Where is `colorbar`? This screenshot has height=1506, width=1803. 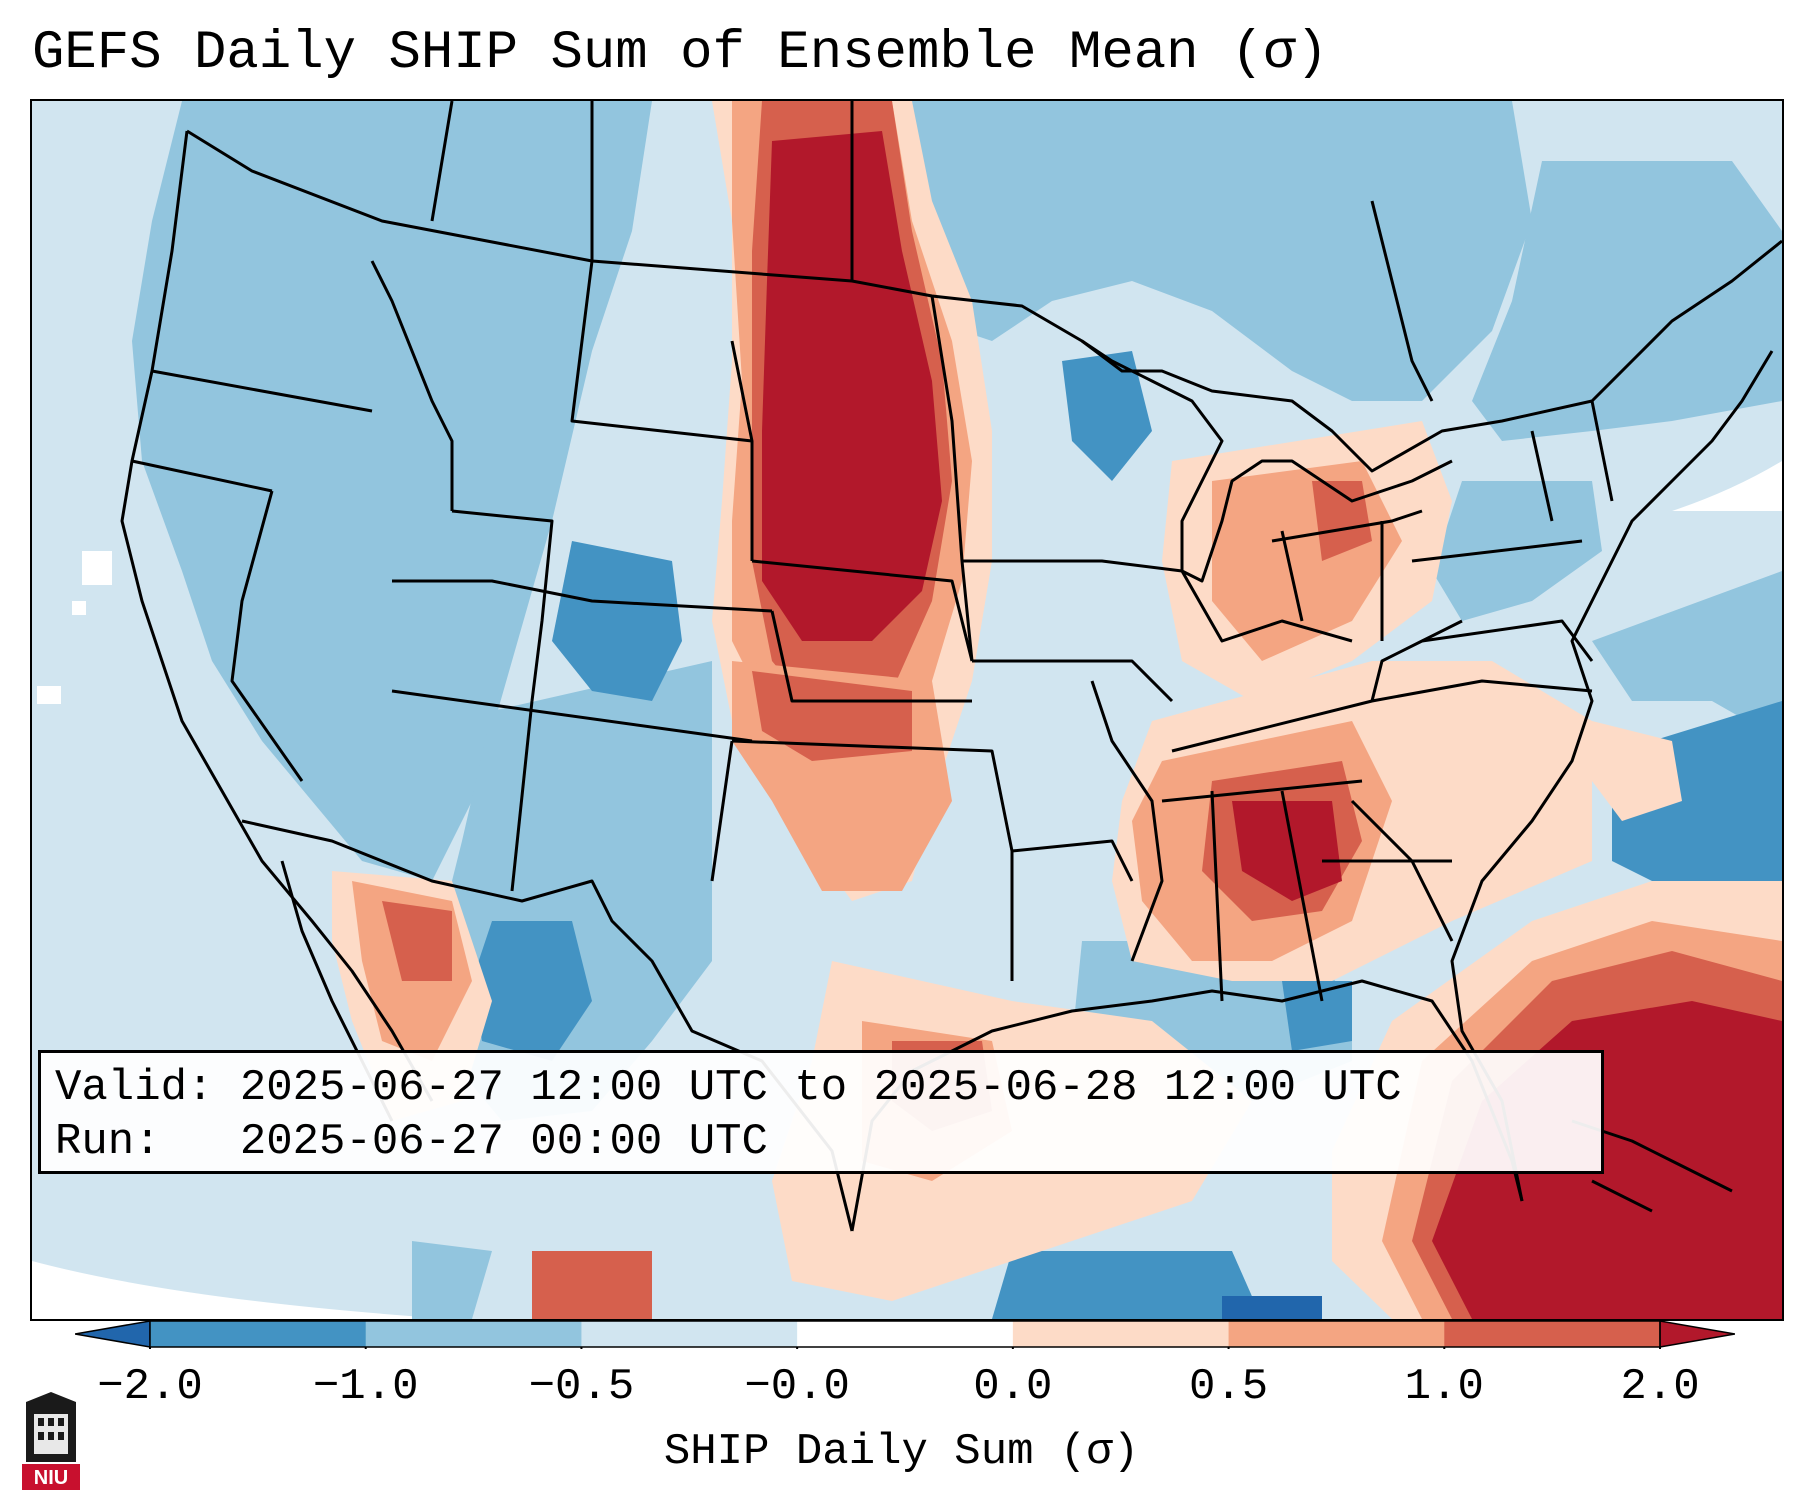
colorbar is located at coordinates (905, 1334).